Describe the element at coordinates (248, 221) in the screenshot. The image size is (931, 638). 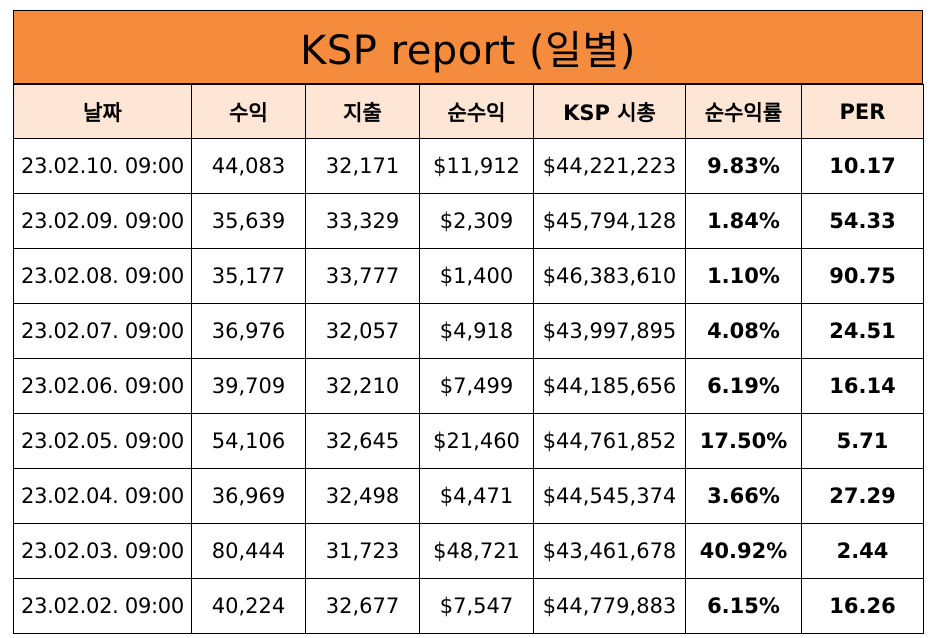
I see `revenue-cell: 35,639` at that location.